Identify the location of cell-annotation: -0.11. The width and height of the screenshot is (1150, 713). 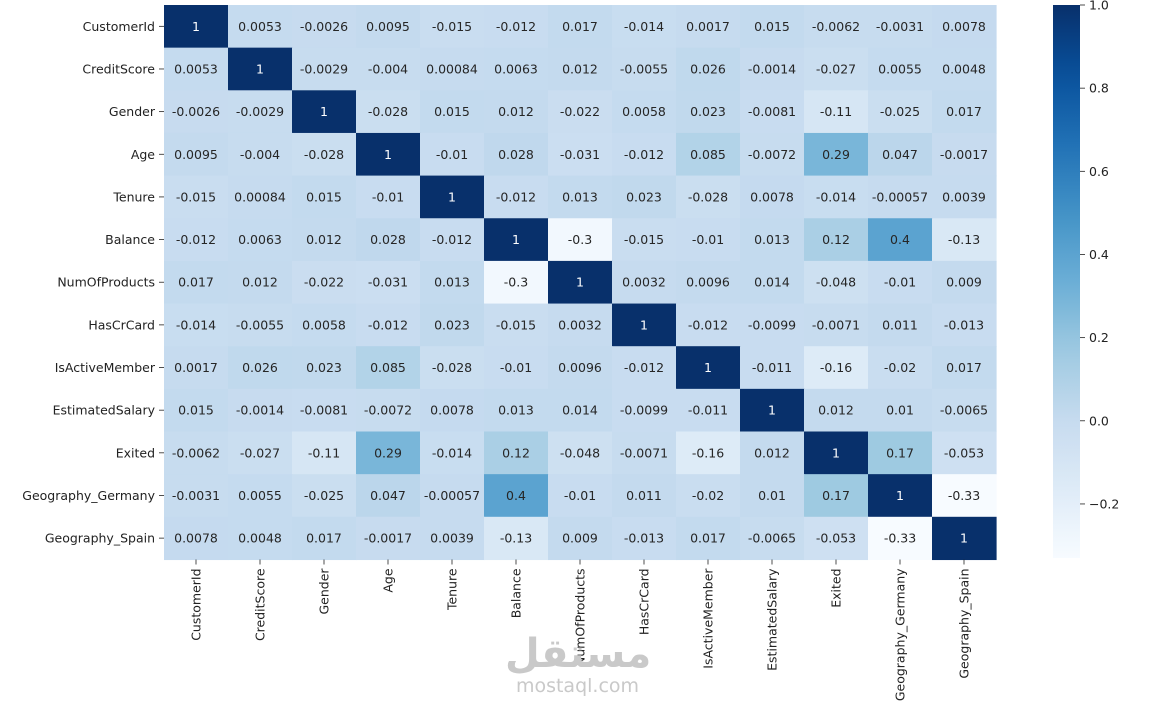
(836, 111).